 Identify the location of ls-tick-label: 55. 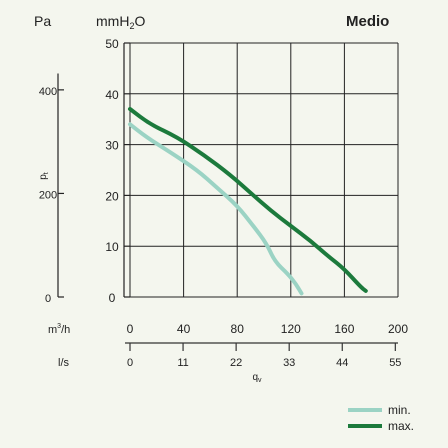
(395, 363).